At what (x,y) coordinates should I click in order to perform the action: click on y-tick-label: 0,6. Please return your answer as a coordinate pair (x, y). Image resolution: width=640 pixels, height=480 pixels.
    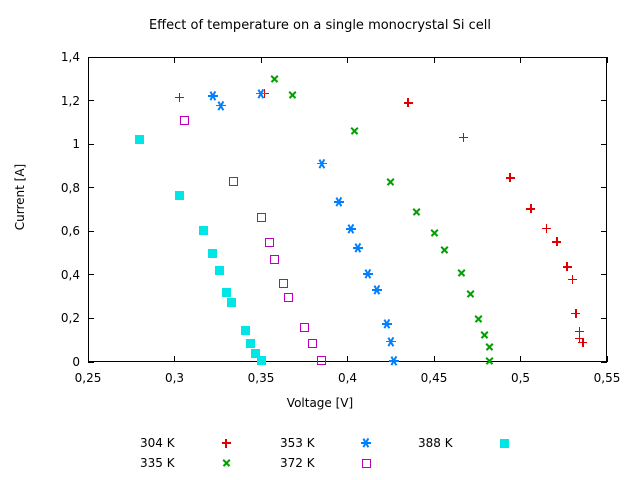
    Looking at the image, I should click on (70, 231).